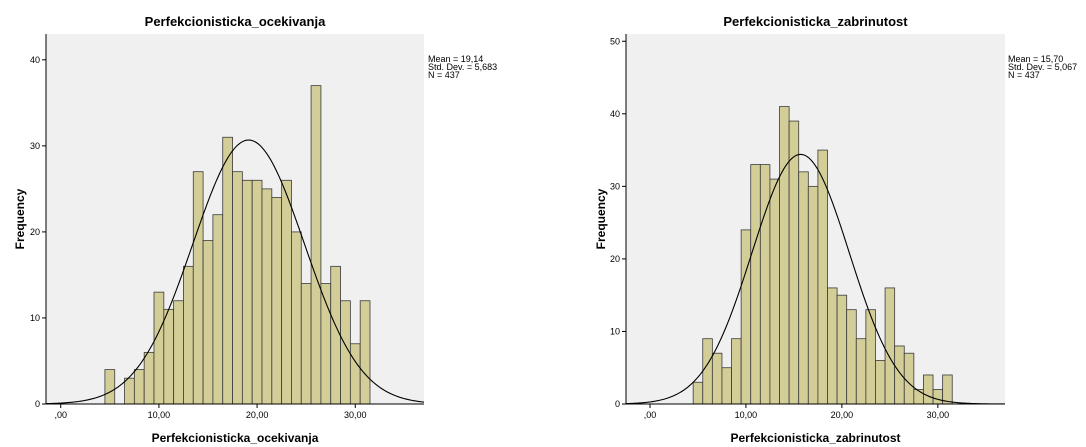 This screenshot has height=447, width=1086. Describe the element at coordinates (1035, 59) in the screenshot. I see `stats-mean: Mean = 15,70` at that location.